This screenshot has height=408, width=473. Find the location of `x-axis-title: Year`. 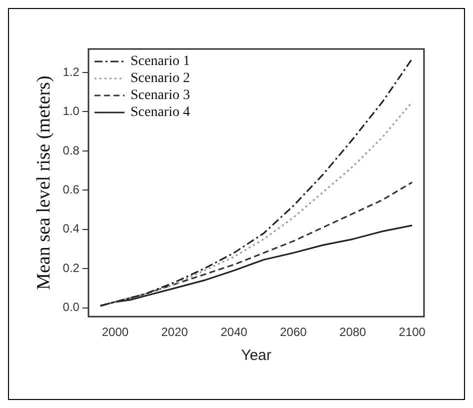

x-axis-title: Year is located at coordinates (256, 355).